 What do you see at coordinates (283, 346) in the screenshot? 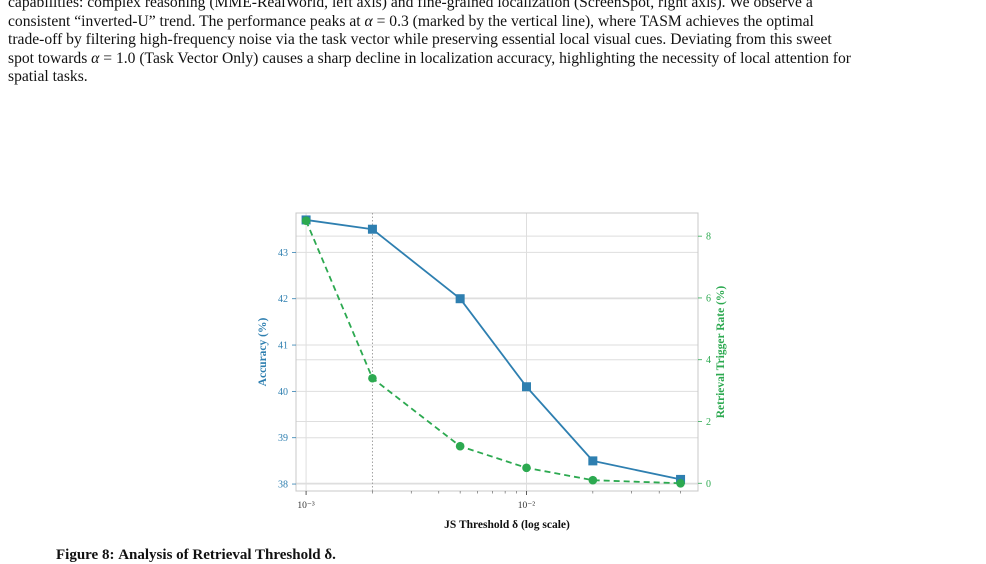
I see `y-left-tick-label: 41` at bounding box center [283, 346].